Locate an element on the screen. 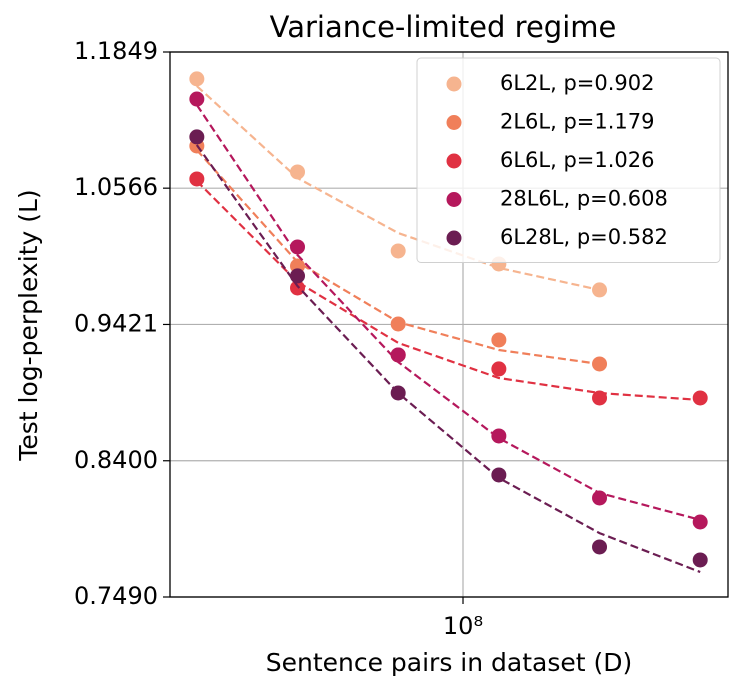 Image resolution: width=743 pixels, height=696 pixels. legend-label: 6L2L, p=0.902 is located at coordinates (577, 83).